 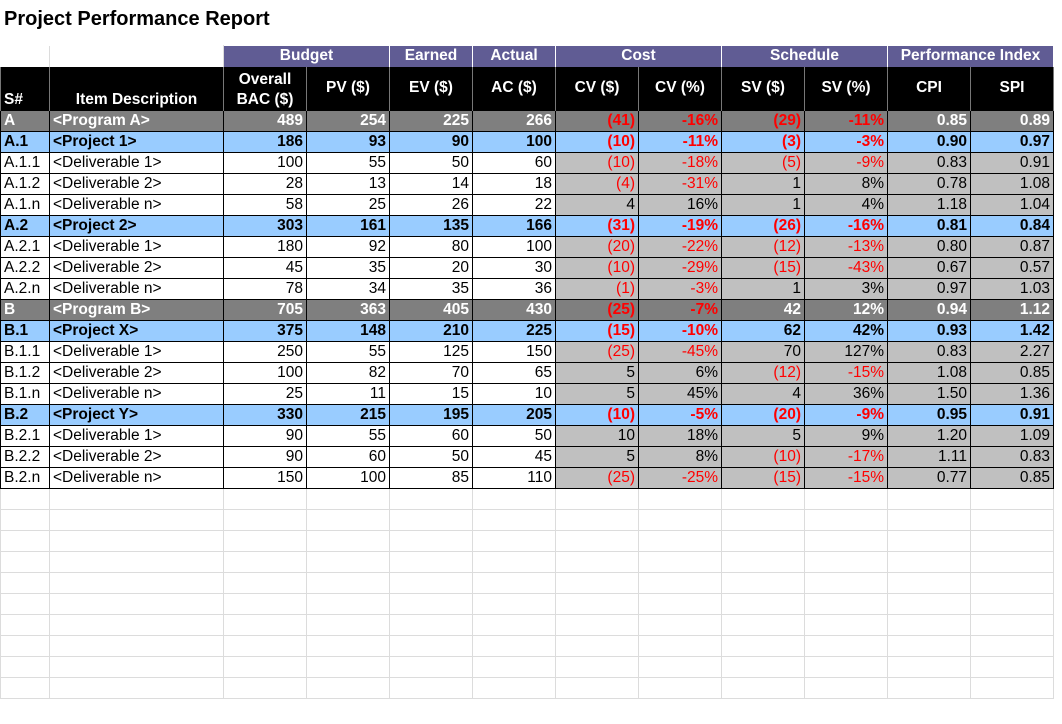 I want to click on cell-ev: 70, so click(x=431, y=373).